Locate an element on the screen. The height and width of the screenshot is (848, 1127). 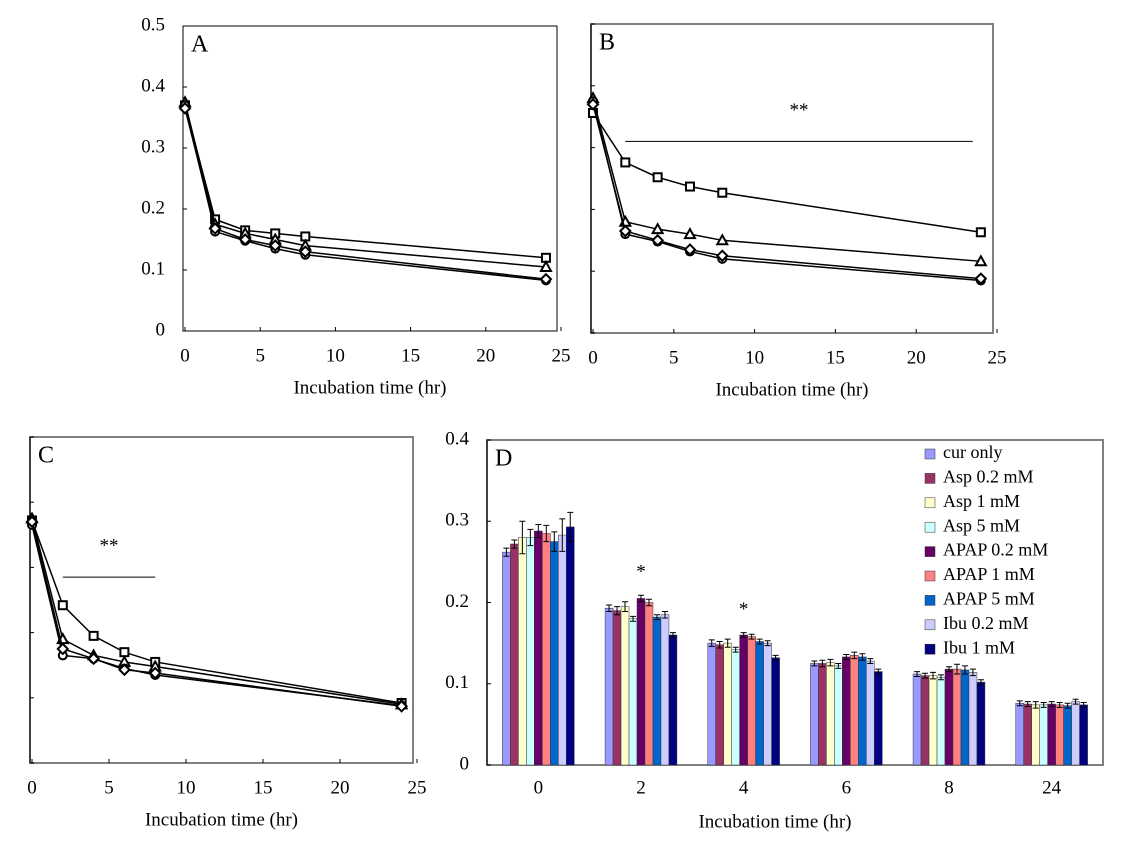
x-tick-label: 4 is located at coordinates (744, 787).